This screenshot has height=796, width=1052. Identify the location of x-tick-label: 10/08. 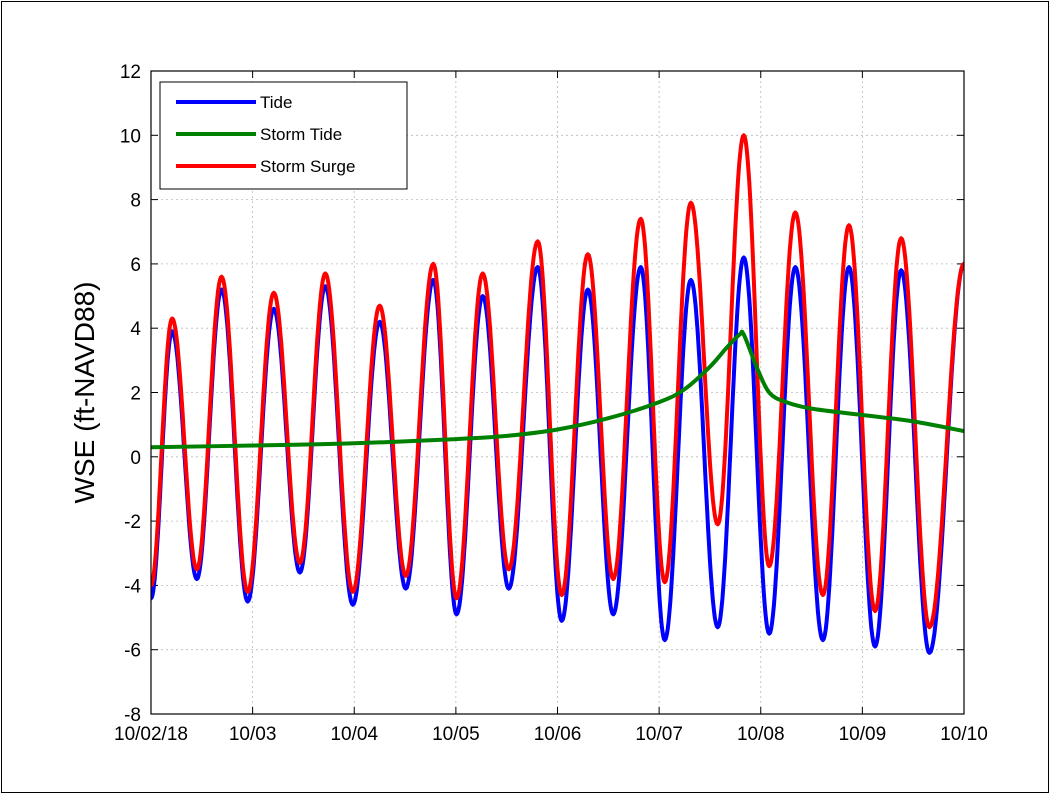
(761, 734).